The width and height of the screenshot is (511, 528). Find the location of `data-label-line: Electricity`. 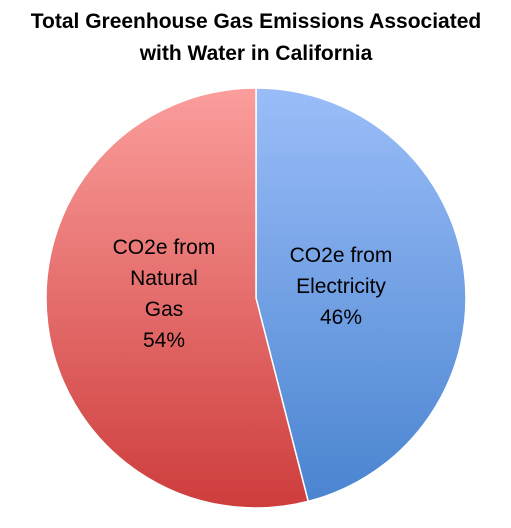

data-label-line: Electricity is located at coordinates (341, 286).